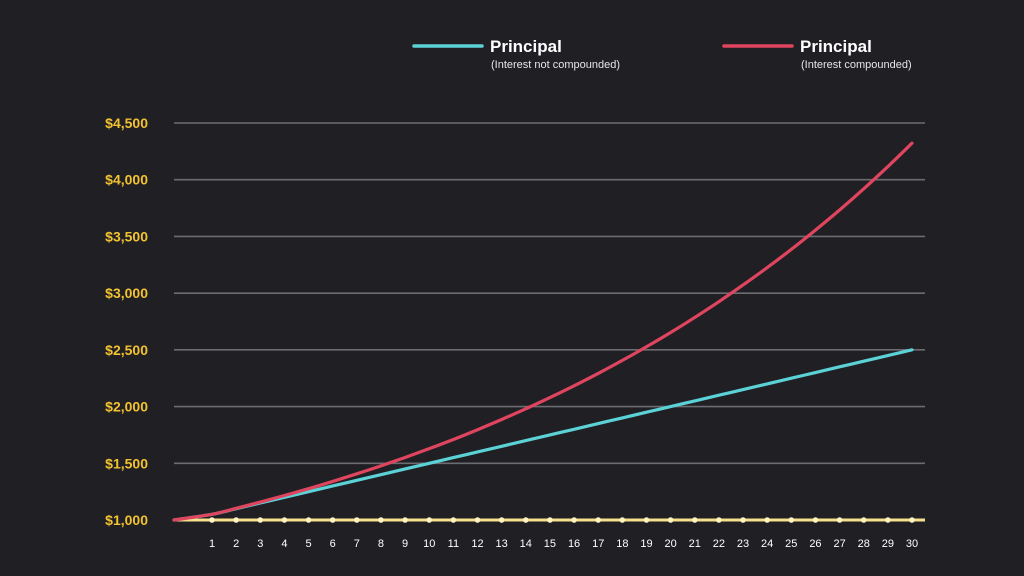 This screenshot has width=1024, height=576. I want to click on x-tick-label: 2, so click(236, 544).